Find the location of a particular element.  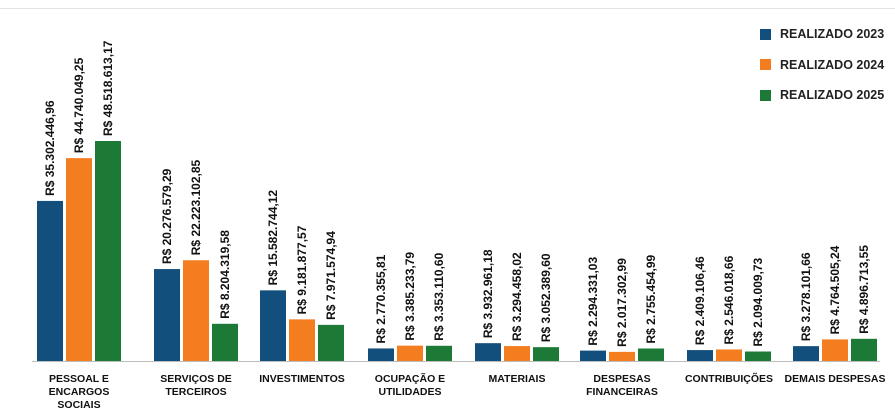

category-label-line: DESPESAS is located at coordinates (621, 379).